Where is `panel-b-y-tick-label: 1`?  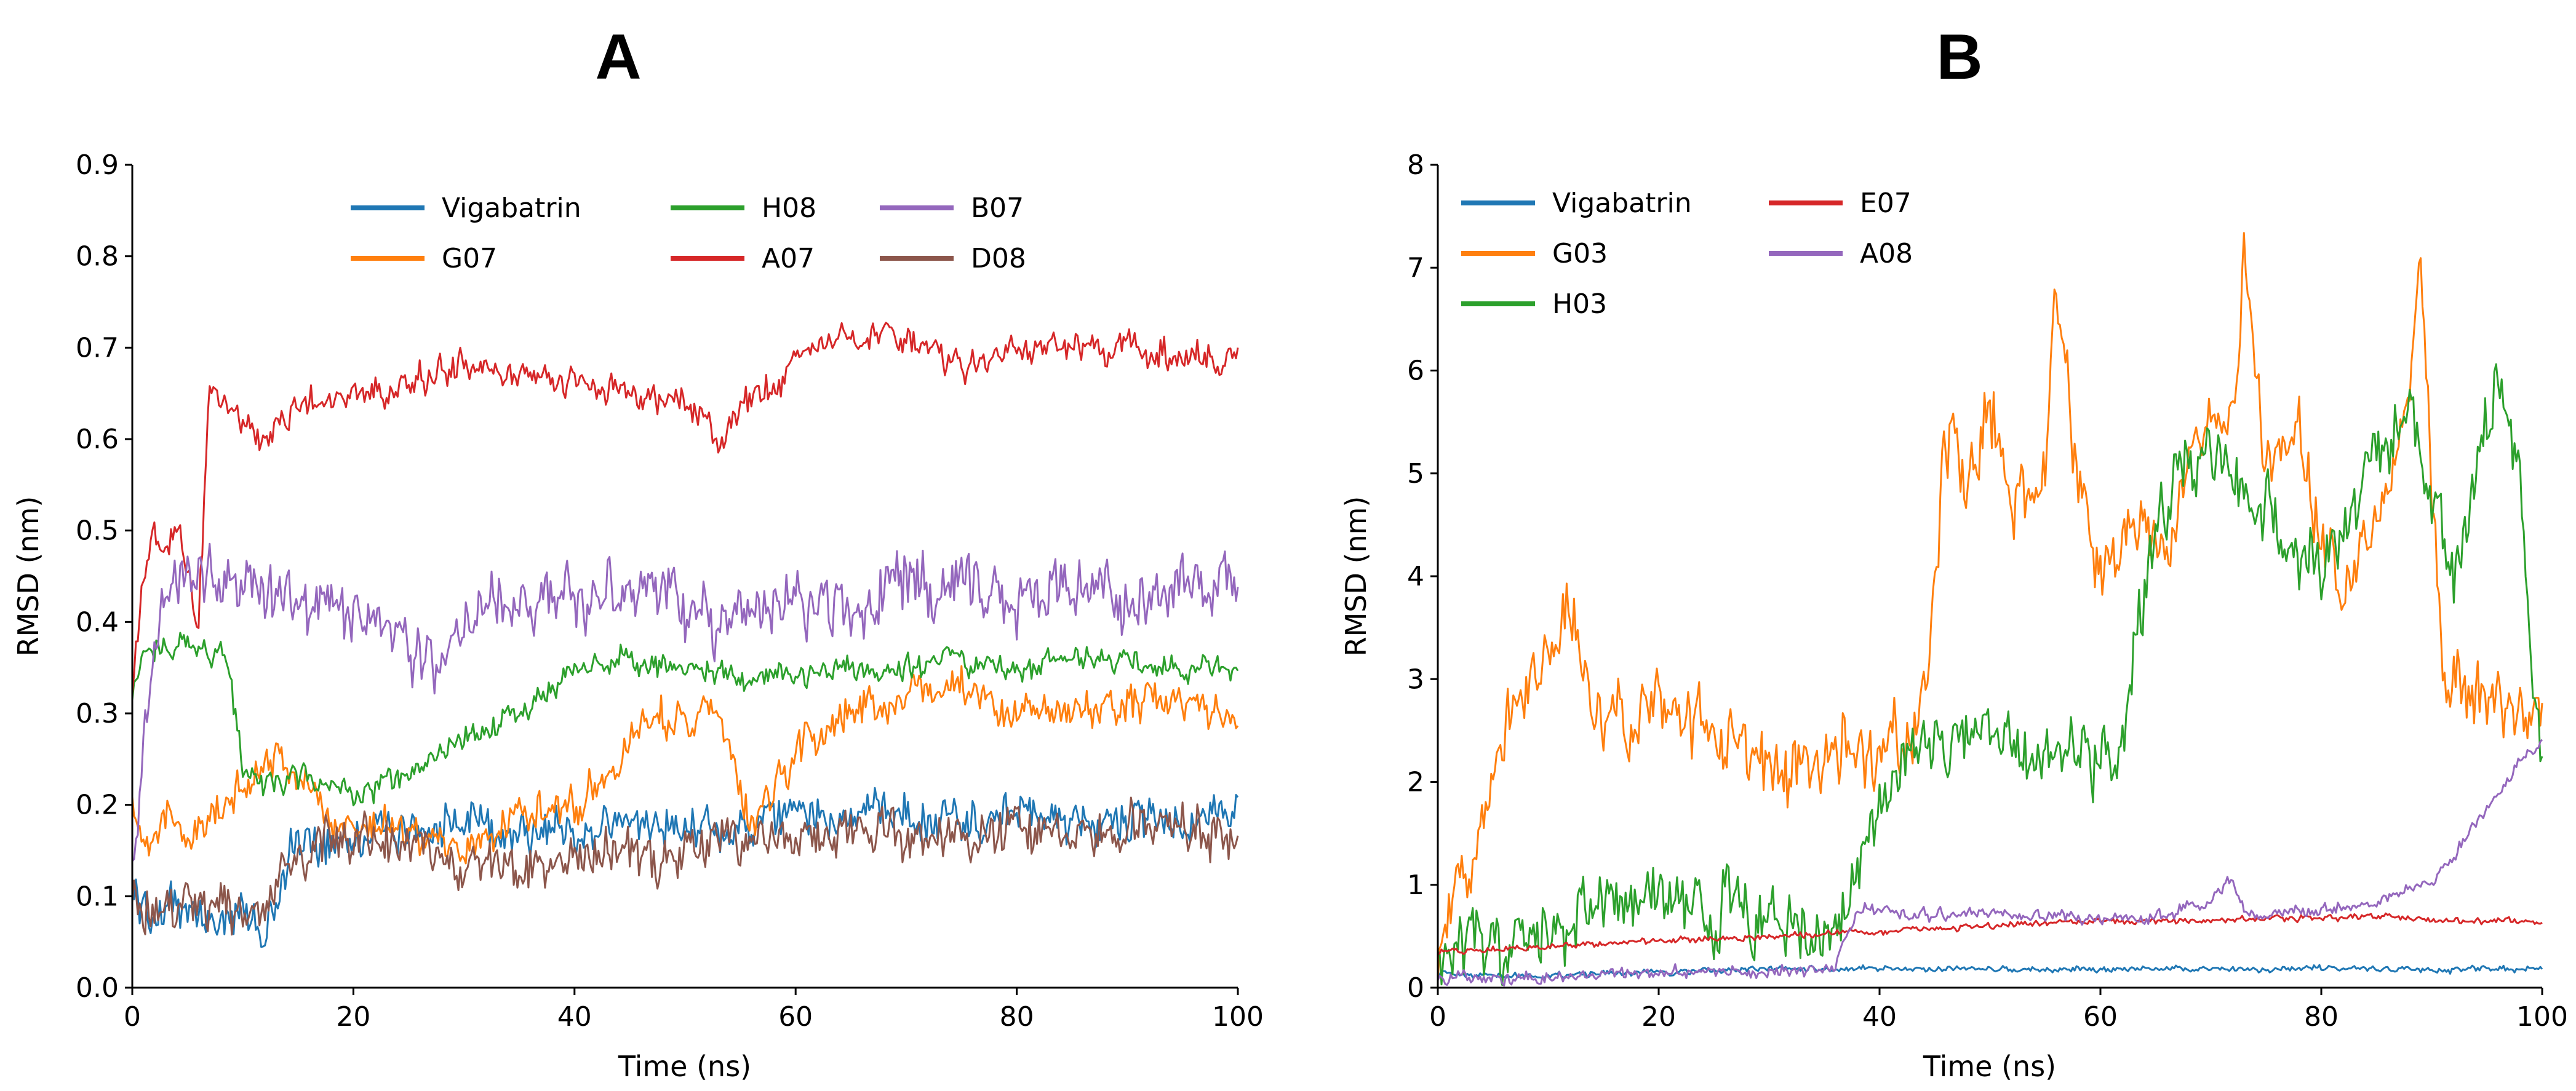
panel-b-y-tick-label: 1 is located at coordinates (1415, 886).